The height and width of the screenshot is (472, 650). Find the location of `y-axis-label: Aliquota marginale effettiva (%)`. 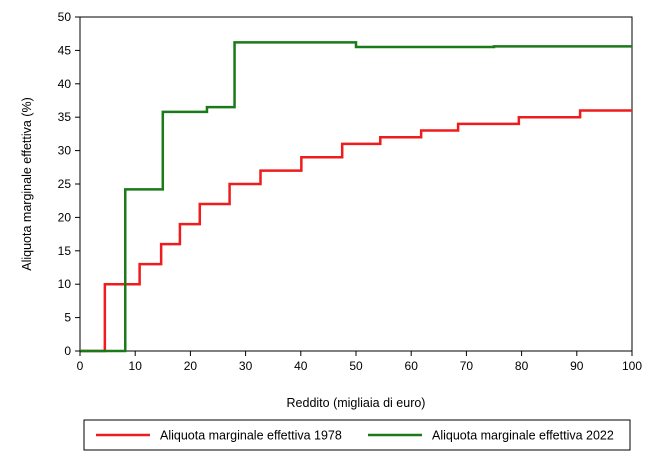

y-axis-label: Aliquota marginale effettiva (%) is located at coordinates (27, 183).